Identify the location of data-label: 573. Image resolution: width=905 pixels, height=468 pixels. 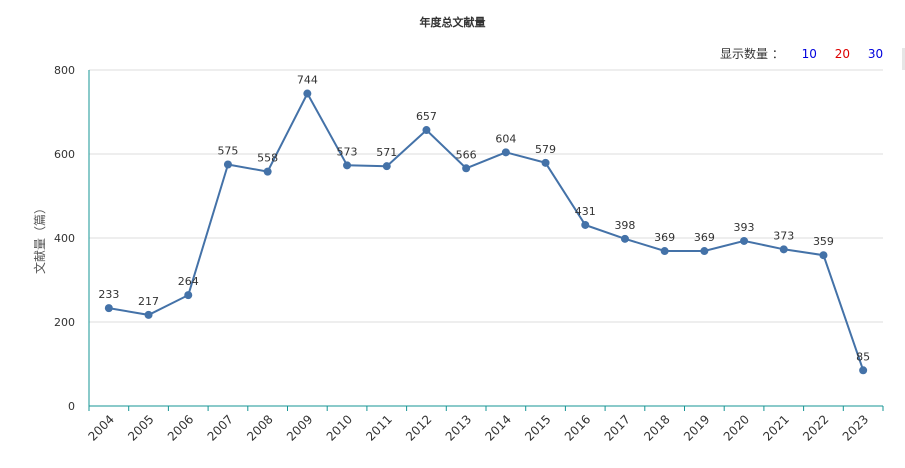
(347, 151).